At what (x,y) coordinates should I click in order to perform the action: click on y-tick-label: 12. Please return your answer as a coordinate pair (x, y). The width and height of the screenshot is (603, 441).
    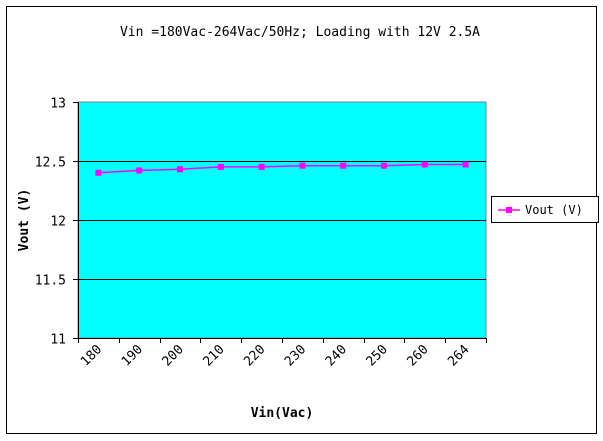
    Looking at the image, I should click on (58, 222).